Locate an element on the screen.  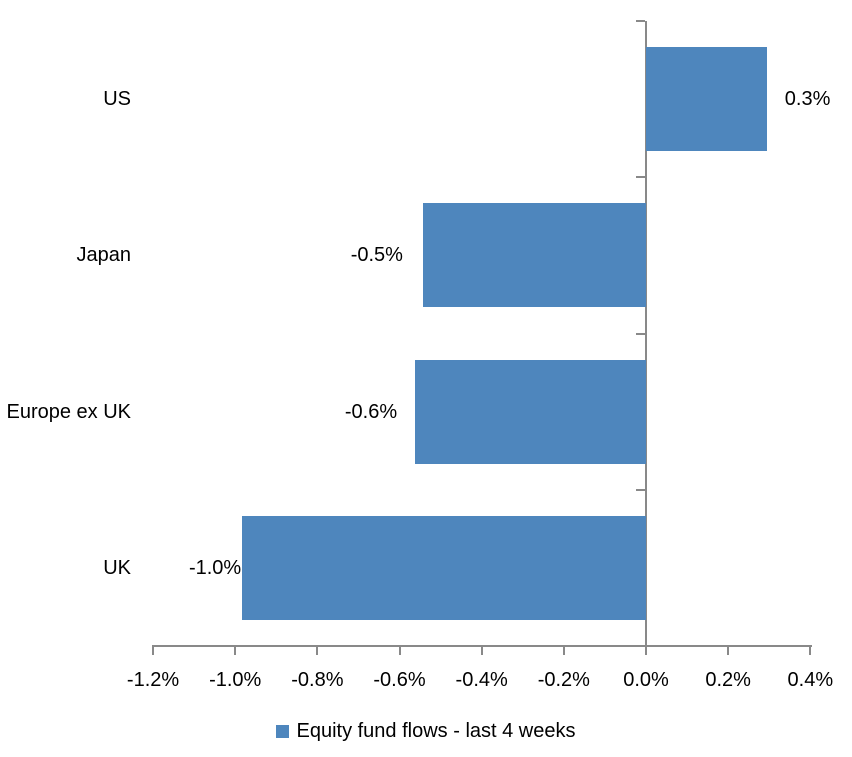
category-label-europe-ex-uk: Europe ex UK is located at coordinates (68, 411).